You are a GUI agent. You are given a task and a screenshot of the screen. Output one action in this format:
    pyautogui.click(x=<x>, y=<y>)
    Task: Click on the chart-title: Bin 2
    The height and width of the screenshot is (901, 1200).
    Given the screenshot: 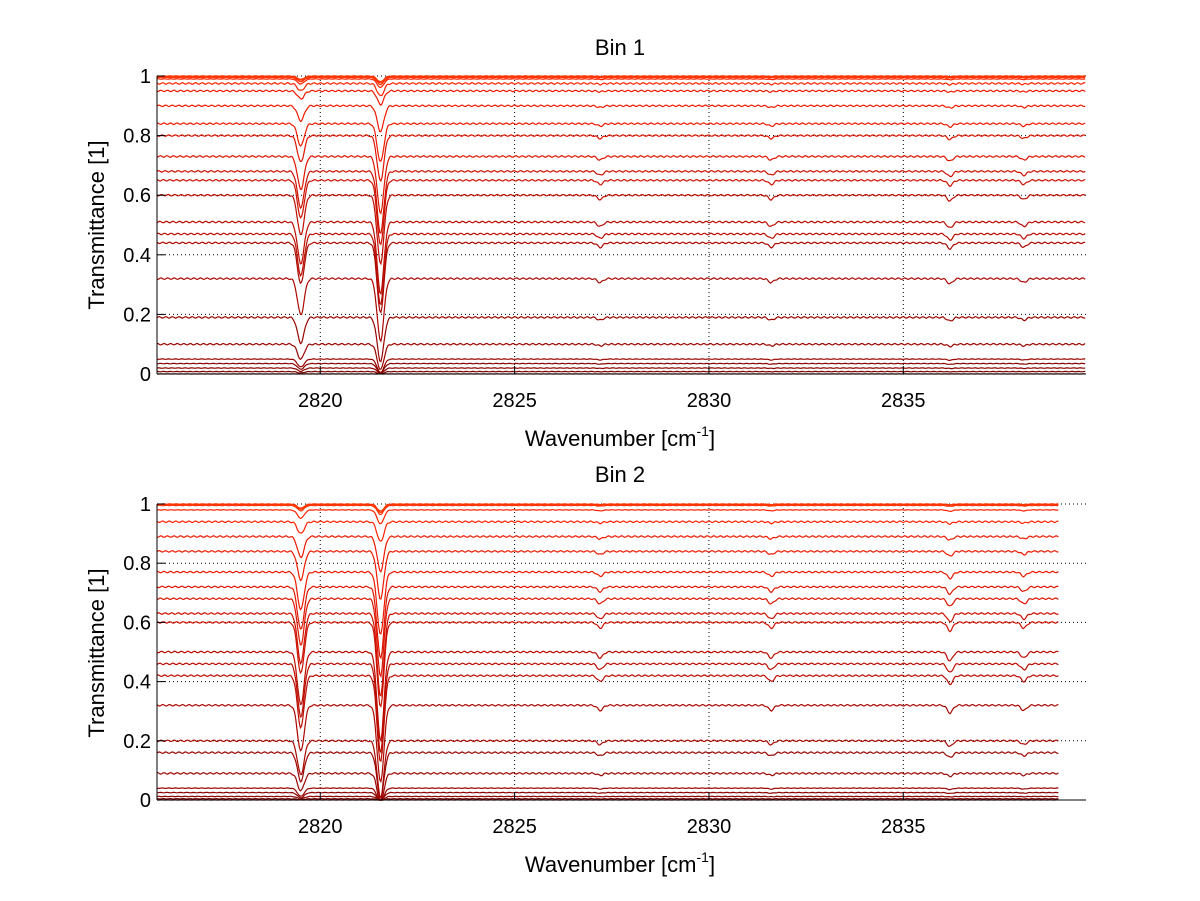 What is the action you would take?
    pyautogui.click(x=620, y=474)
    